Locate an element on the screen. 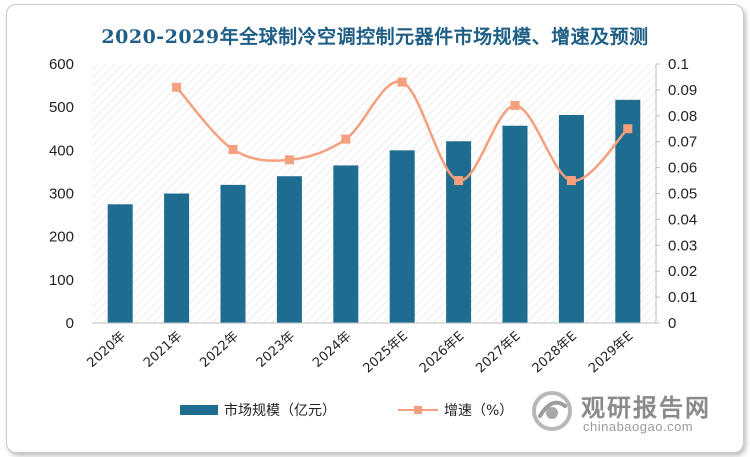  growth-point-2021年 is located at coordinates (177, 87).